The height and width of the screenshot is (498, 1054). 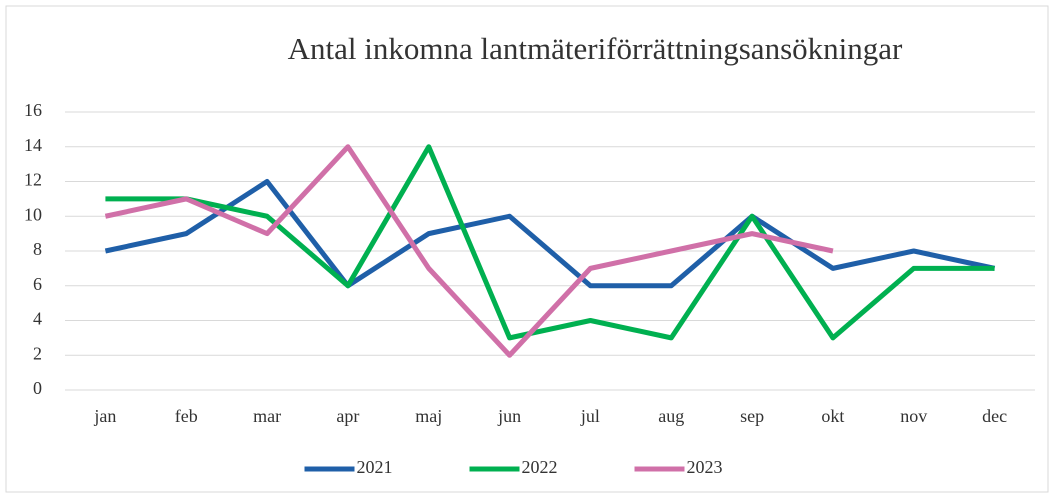 What do you see at coordinates (186, 416) in the screenshot?
I see `x-tick-label: feb` at bounding box center [186, 416].